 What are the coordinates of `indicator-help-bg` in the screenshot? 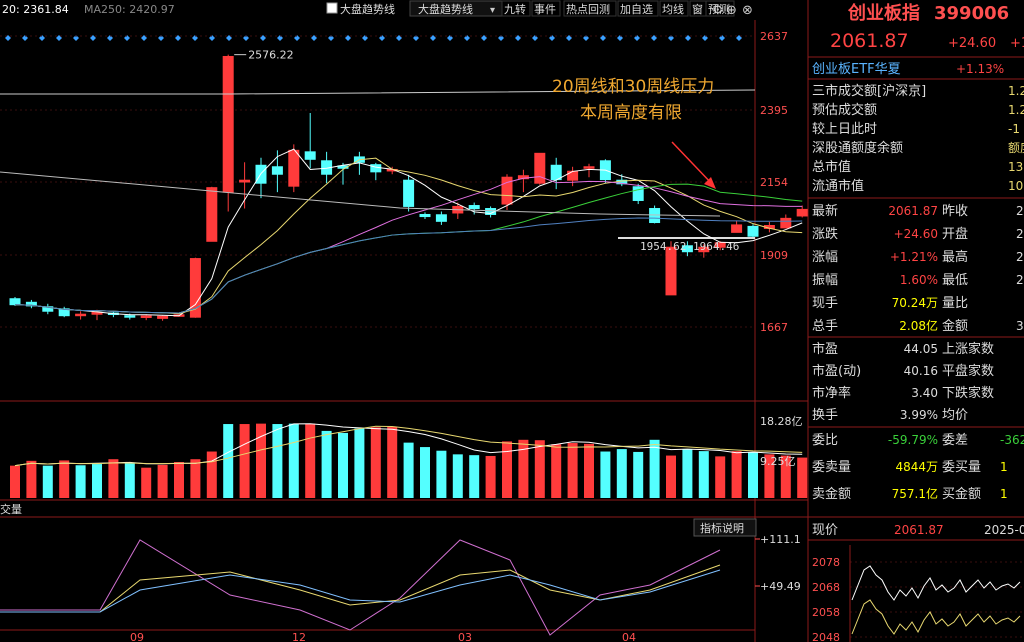 It's located at (725, 527).